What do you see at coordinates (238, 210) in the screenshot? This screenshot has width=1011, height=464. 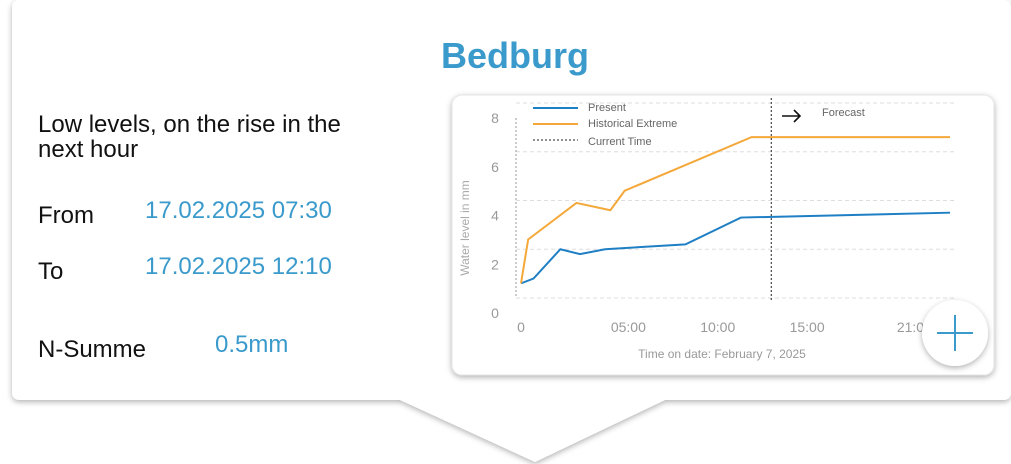 I see `field-value: 17.02.2025 07:30` at bounding box center [238, 210].